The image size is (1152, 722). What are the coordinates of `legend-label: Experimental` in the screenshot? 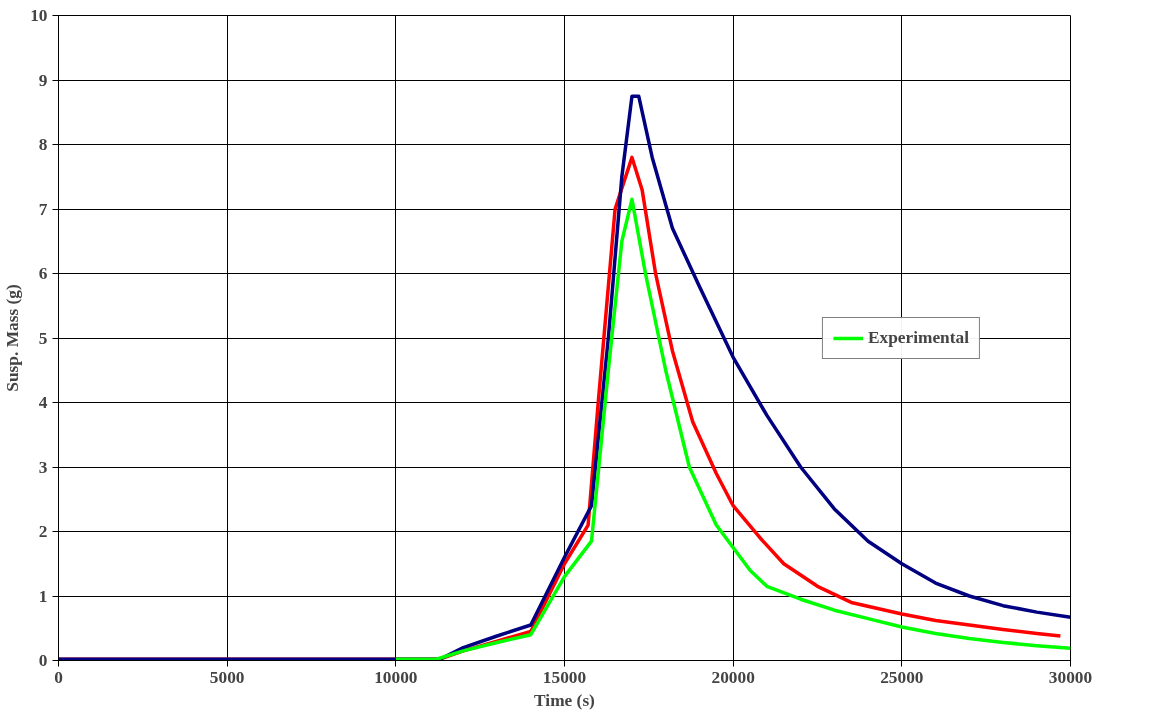 It's located at (918, 337).